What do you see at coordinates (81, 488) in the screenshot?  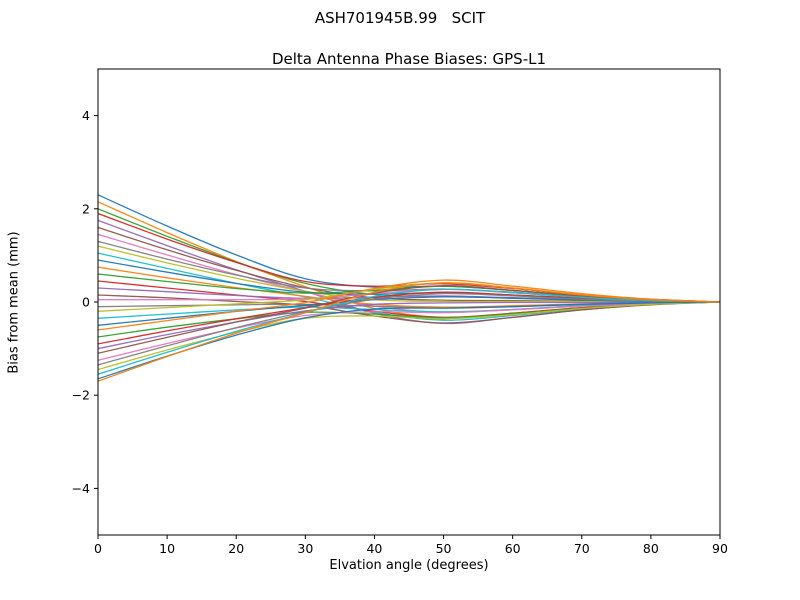 I see `y-tick-label: −4` at bounding box center [81, 488].